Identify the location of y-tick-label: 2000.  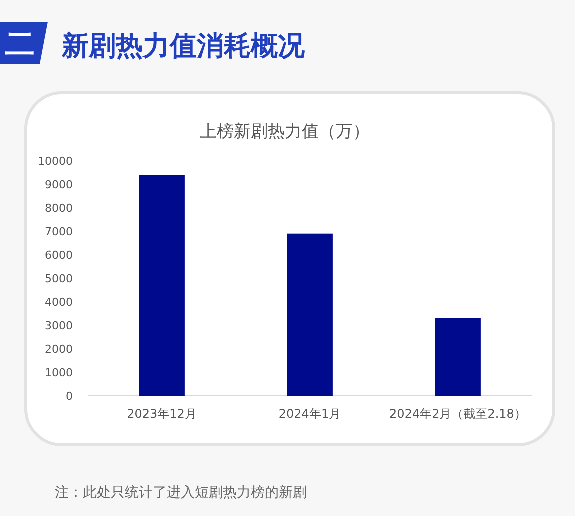
(59, 349).